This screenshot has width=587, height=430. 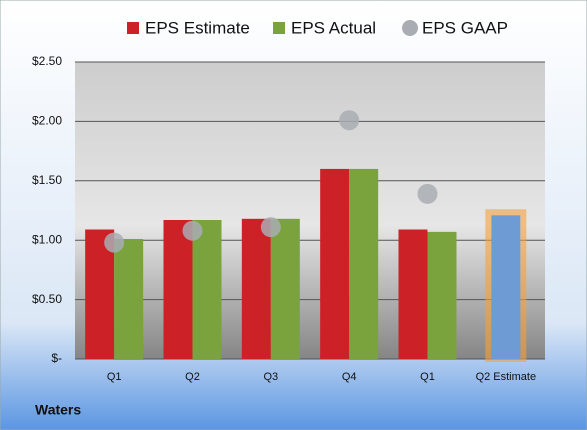 I want to click on y-tick-label: $-, so click(x=56, y=358).